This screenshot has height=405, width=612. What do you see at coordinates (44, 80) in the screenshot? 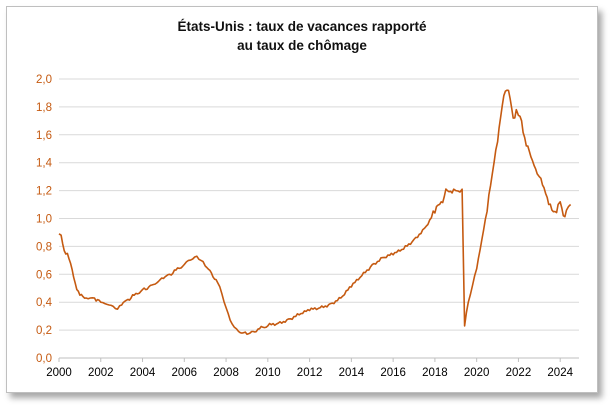
I see `y-tick-label-10: 2,0` at bounding box center [44, 80].